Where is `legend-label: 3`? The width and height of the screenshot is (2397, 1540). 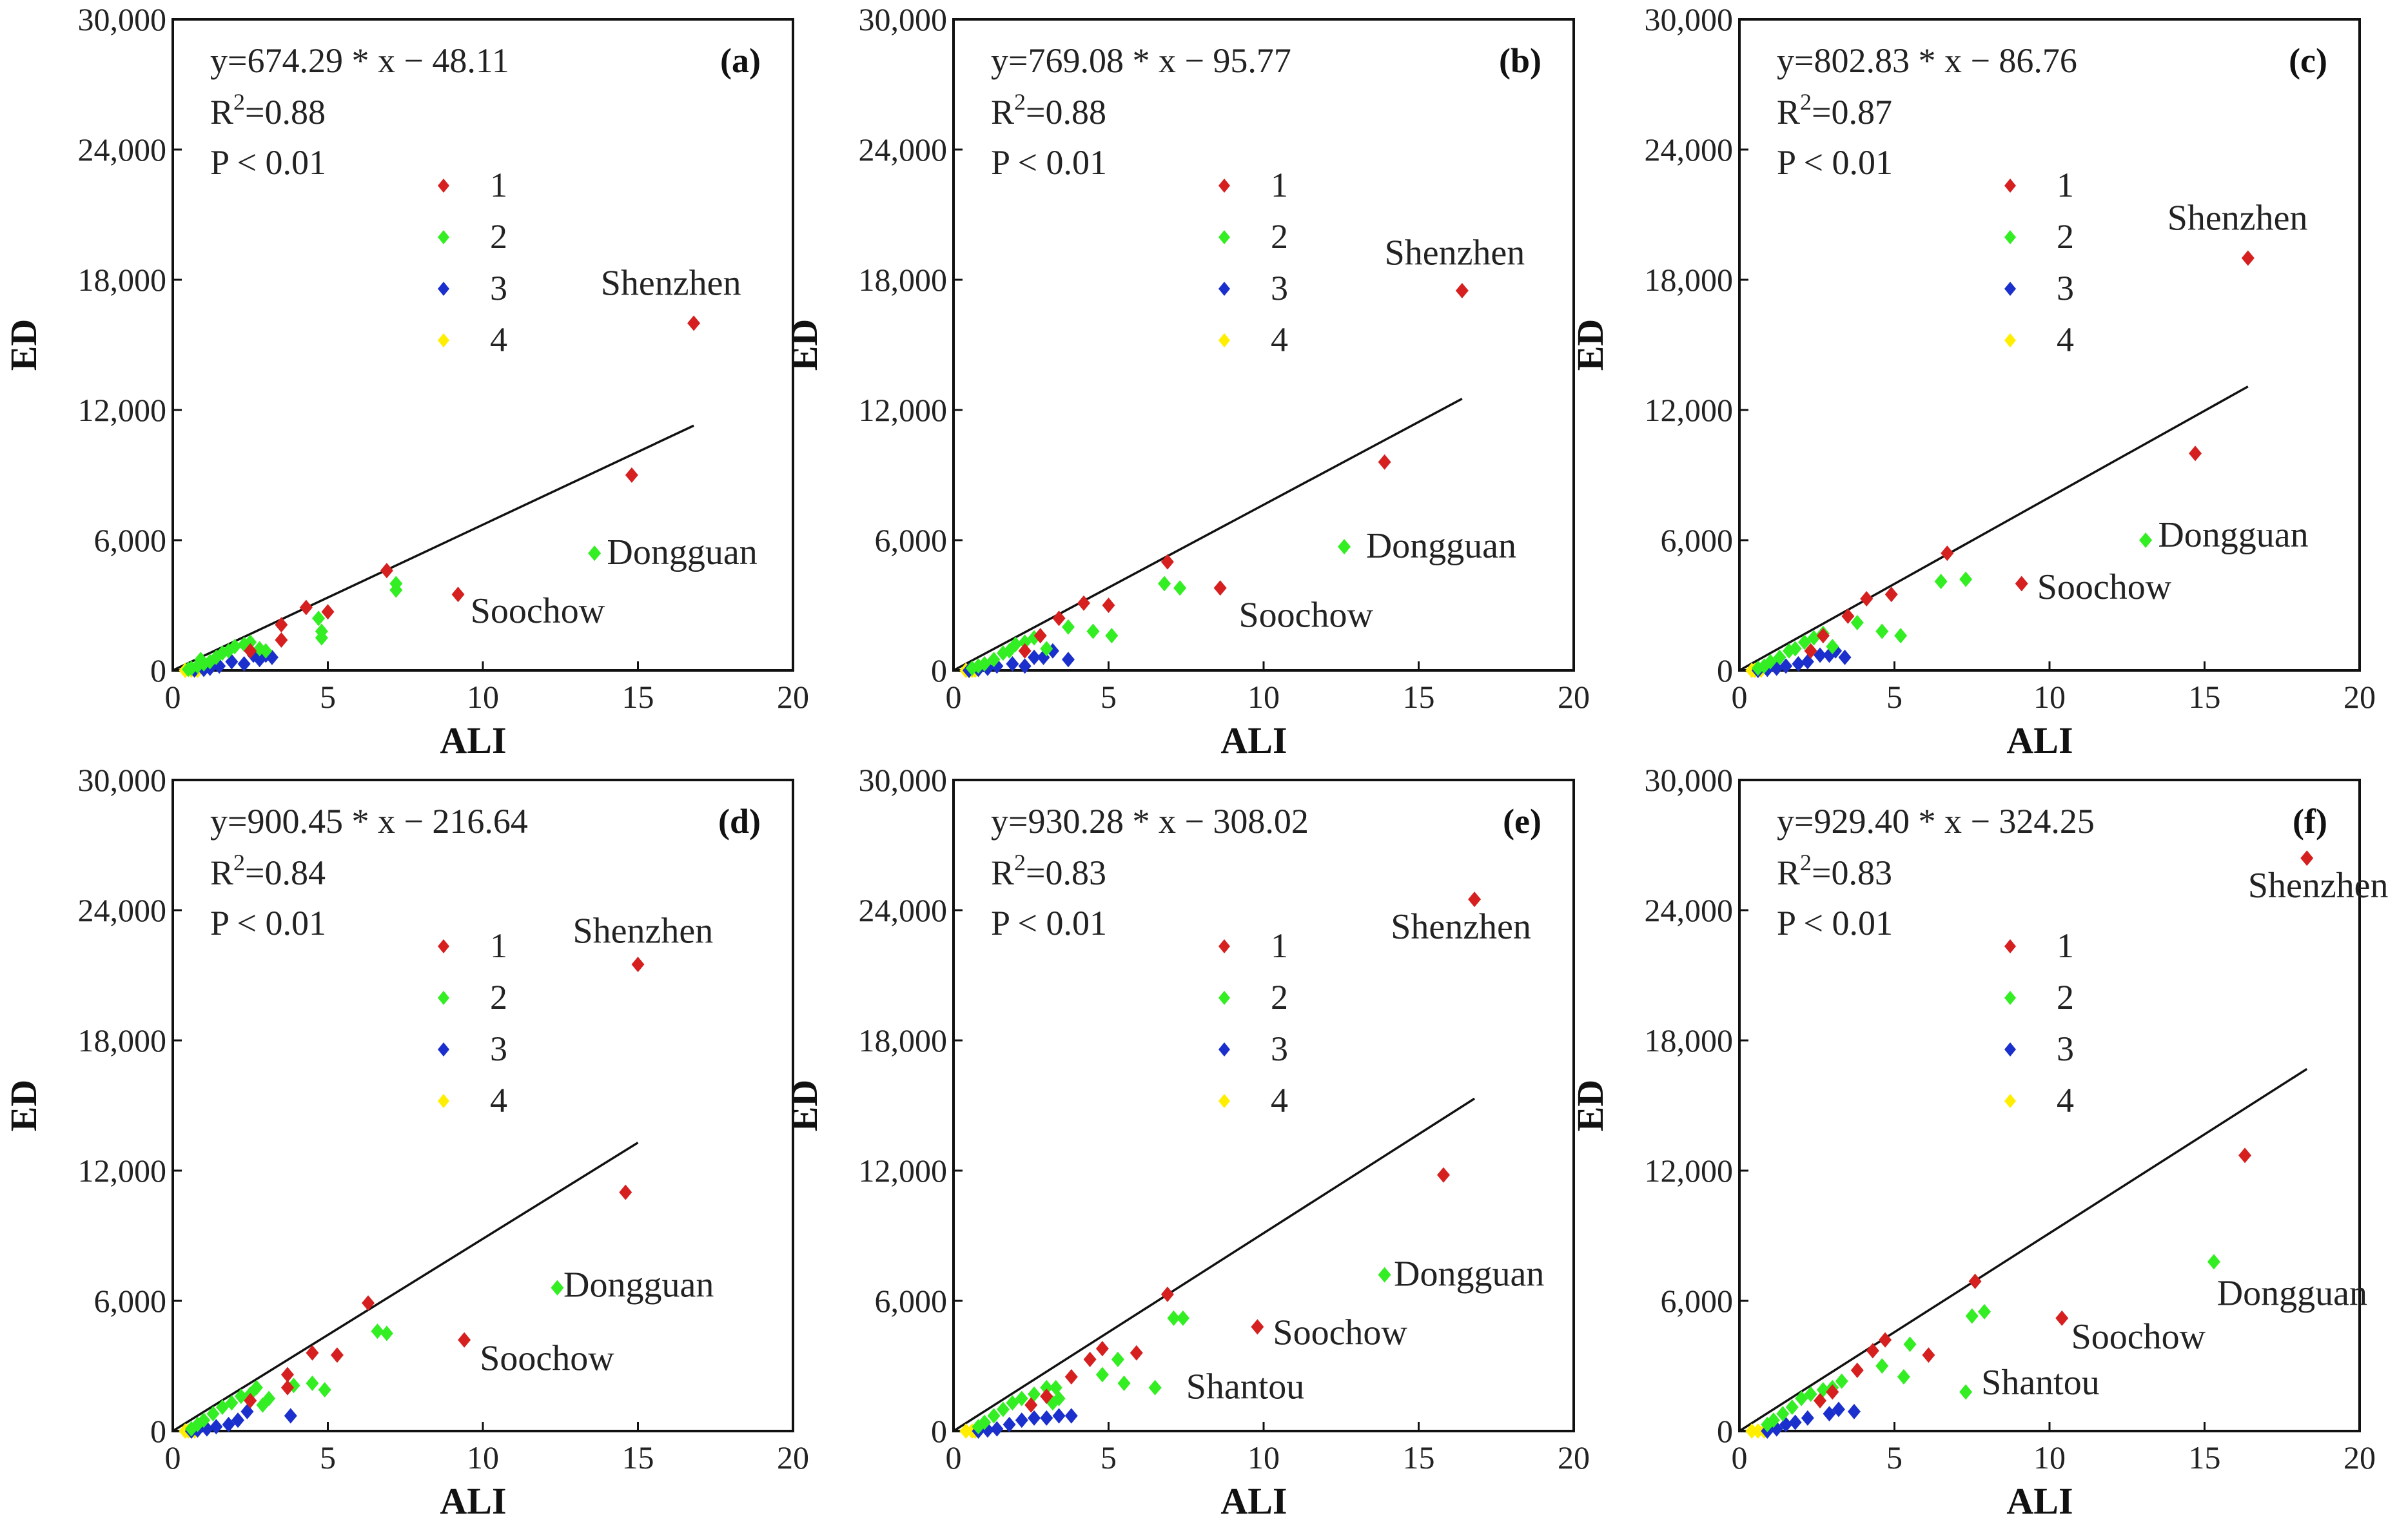
legend-label: 3 is located at coordinates (1279, 1048).